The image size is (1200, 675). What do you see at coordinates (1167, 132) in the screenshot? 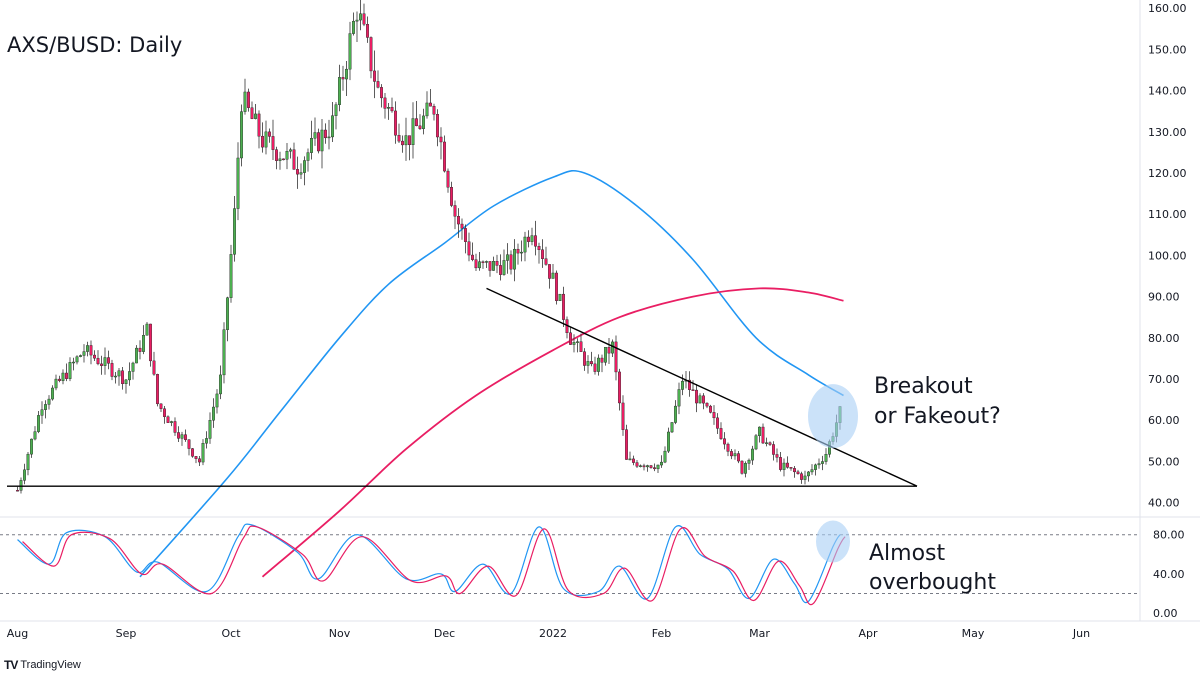
I see `price-tick-label: 130.00` at bounding box center [1167, 132].